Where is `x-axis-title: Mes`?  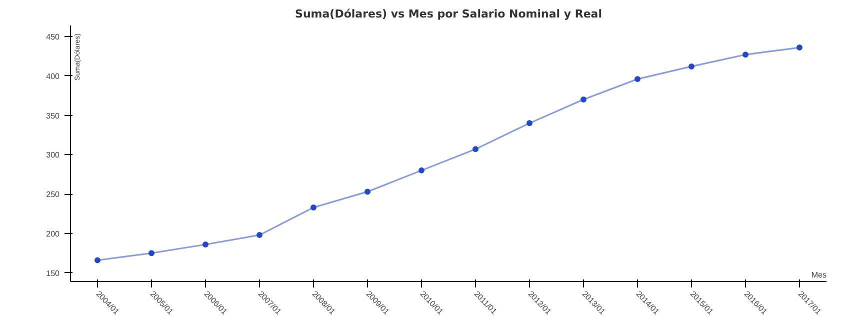 x-axis-title: Mes is located at coordinates (819, 275).